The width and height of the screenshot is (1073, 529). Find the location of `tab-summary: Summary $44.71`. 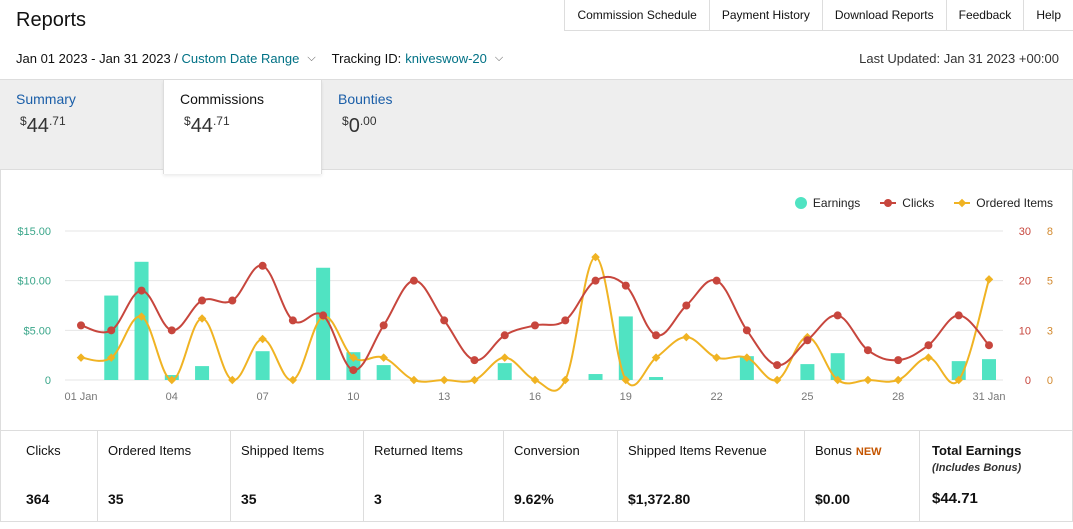

tab-summary: Summary $44.71 is located at coordinates (81, 125).